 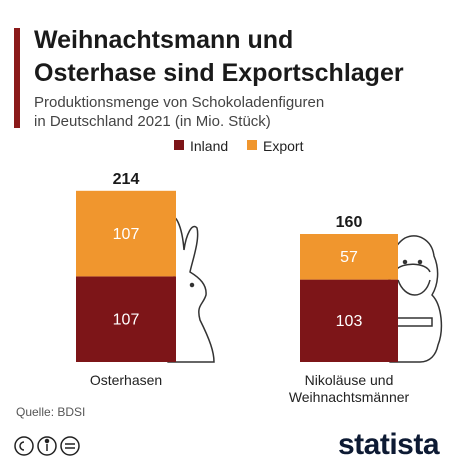 I want to click on category-label: Nikoläuse und Weihnachtsmänner, so click(x=349, y=388).